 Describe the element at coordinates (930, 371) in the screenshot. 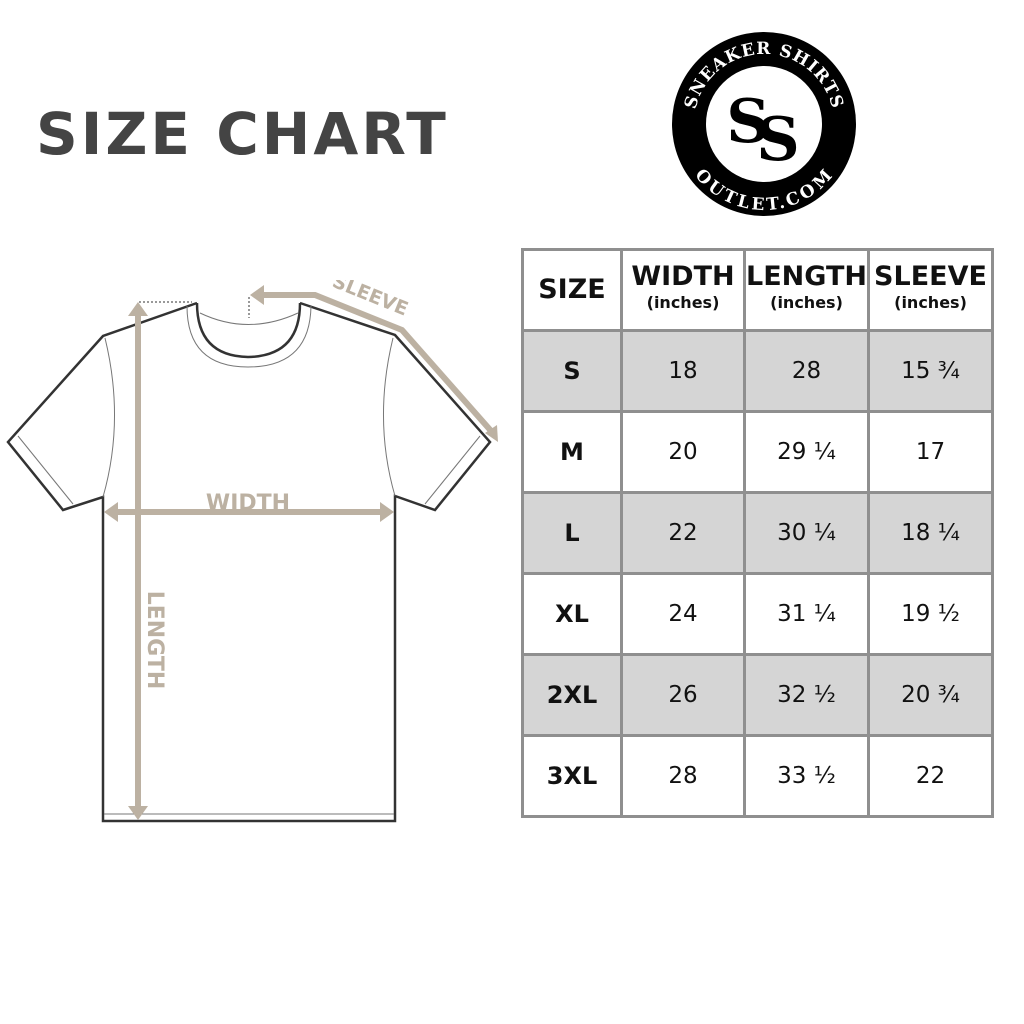

I see `cell-sleeve: 15 ¾` at that location.